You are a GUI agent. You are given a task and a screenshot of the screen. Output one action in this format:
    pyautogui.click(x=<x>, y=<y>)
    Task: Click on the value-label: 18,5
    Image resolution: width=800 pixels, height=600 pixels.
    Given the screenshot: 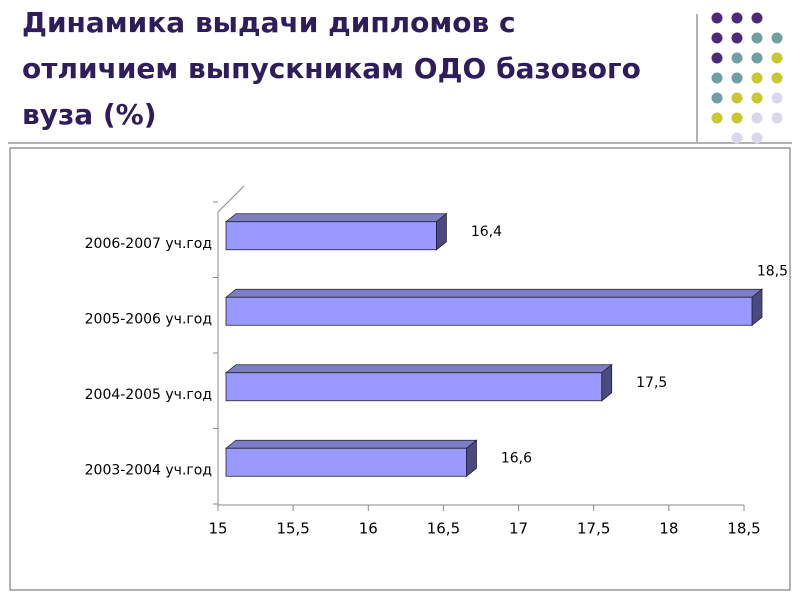 What is the action you would take?
    pyautogui.click(x=772, y=271)
    